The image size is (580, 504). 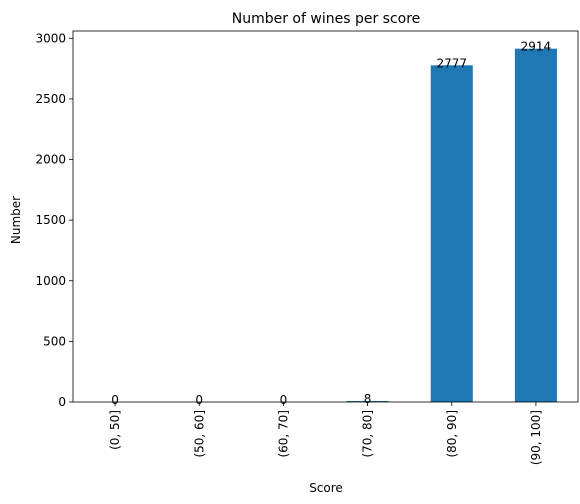 What do you see at coordinates (368, 434) in the screenshot?
I see `x-tick-label-3: (70, 80]` at bounding box center [368, 434].